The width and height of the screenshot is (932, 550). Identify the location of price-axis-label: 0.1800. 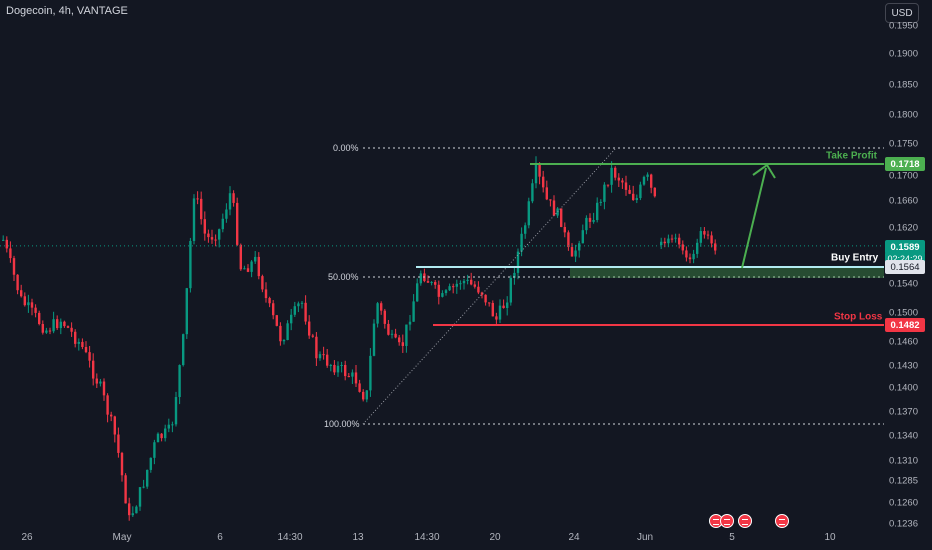
(903, 115).